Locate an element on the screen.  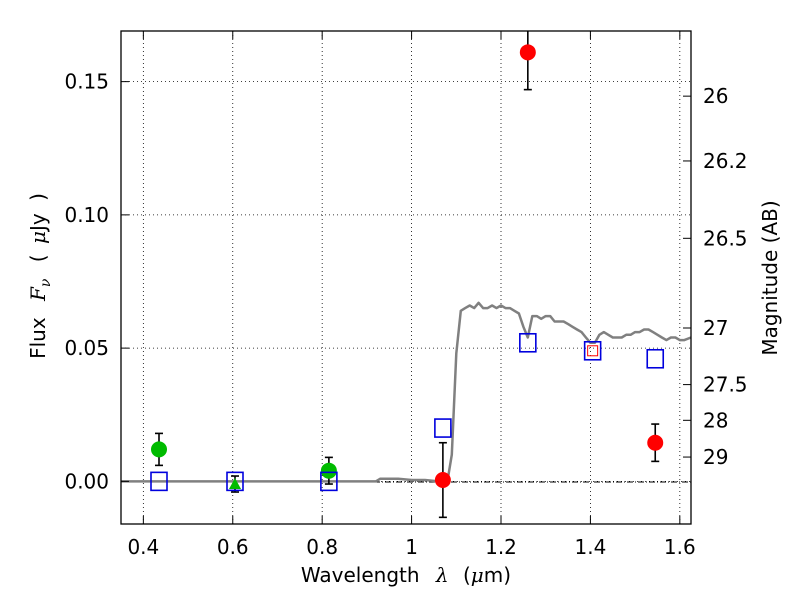
y2-tick-label: 28 is located at coordinates (715, 420).